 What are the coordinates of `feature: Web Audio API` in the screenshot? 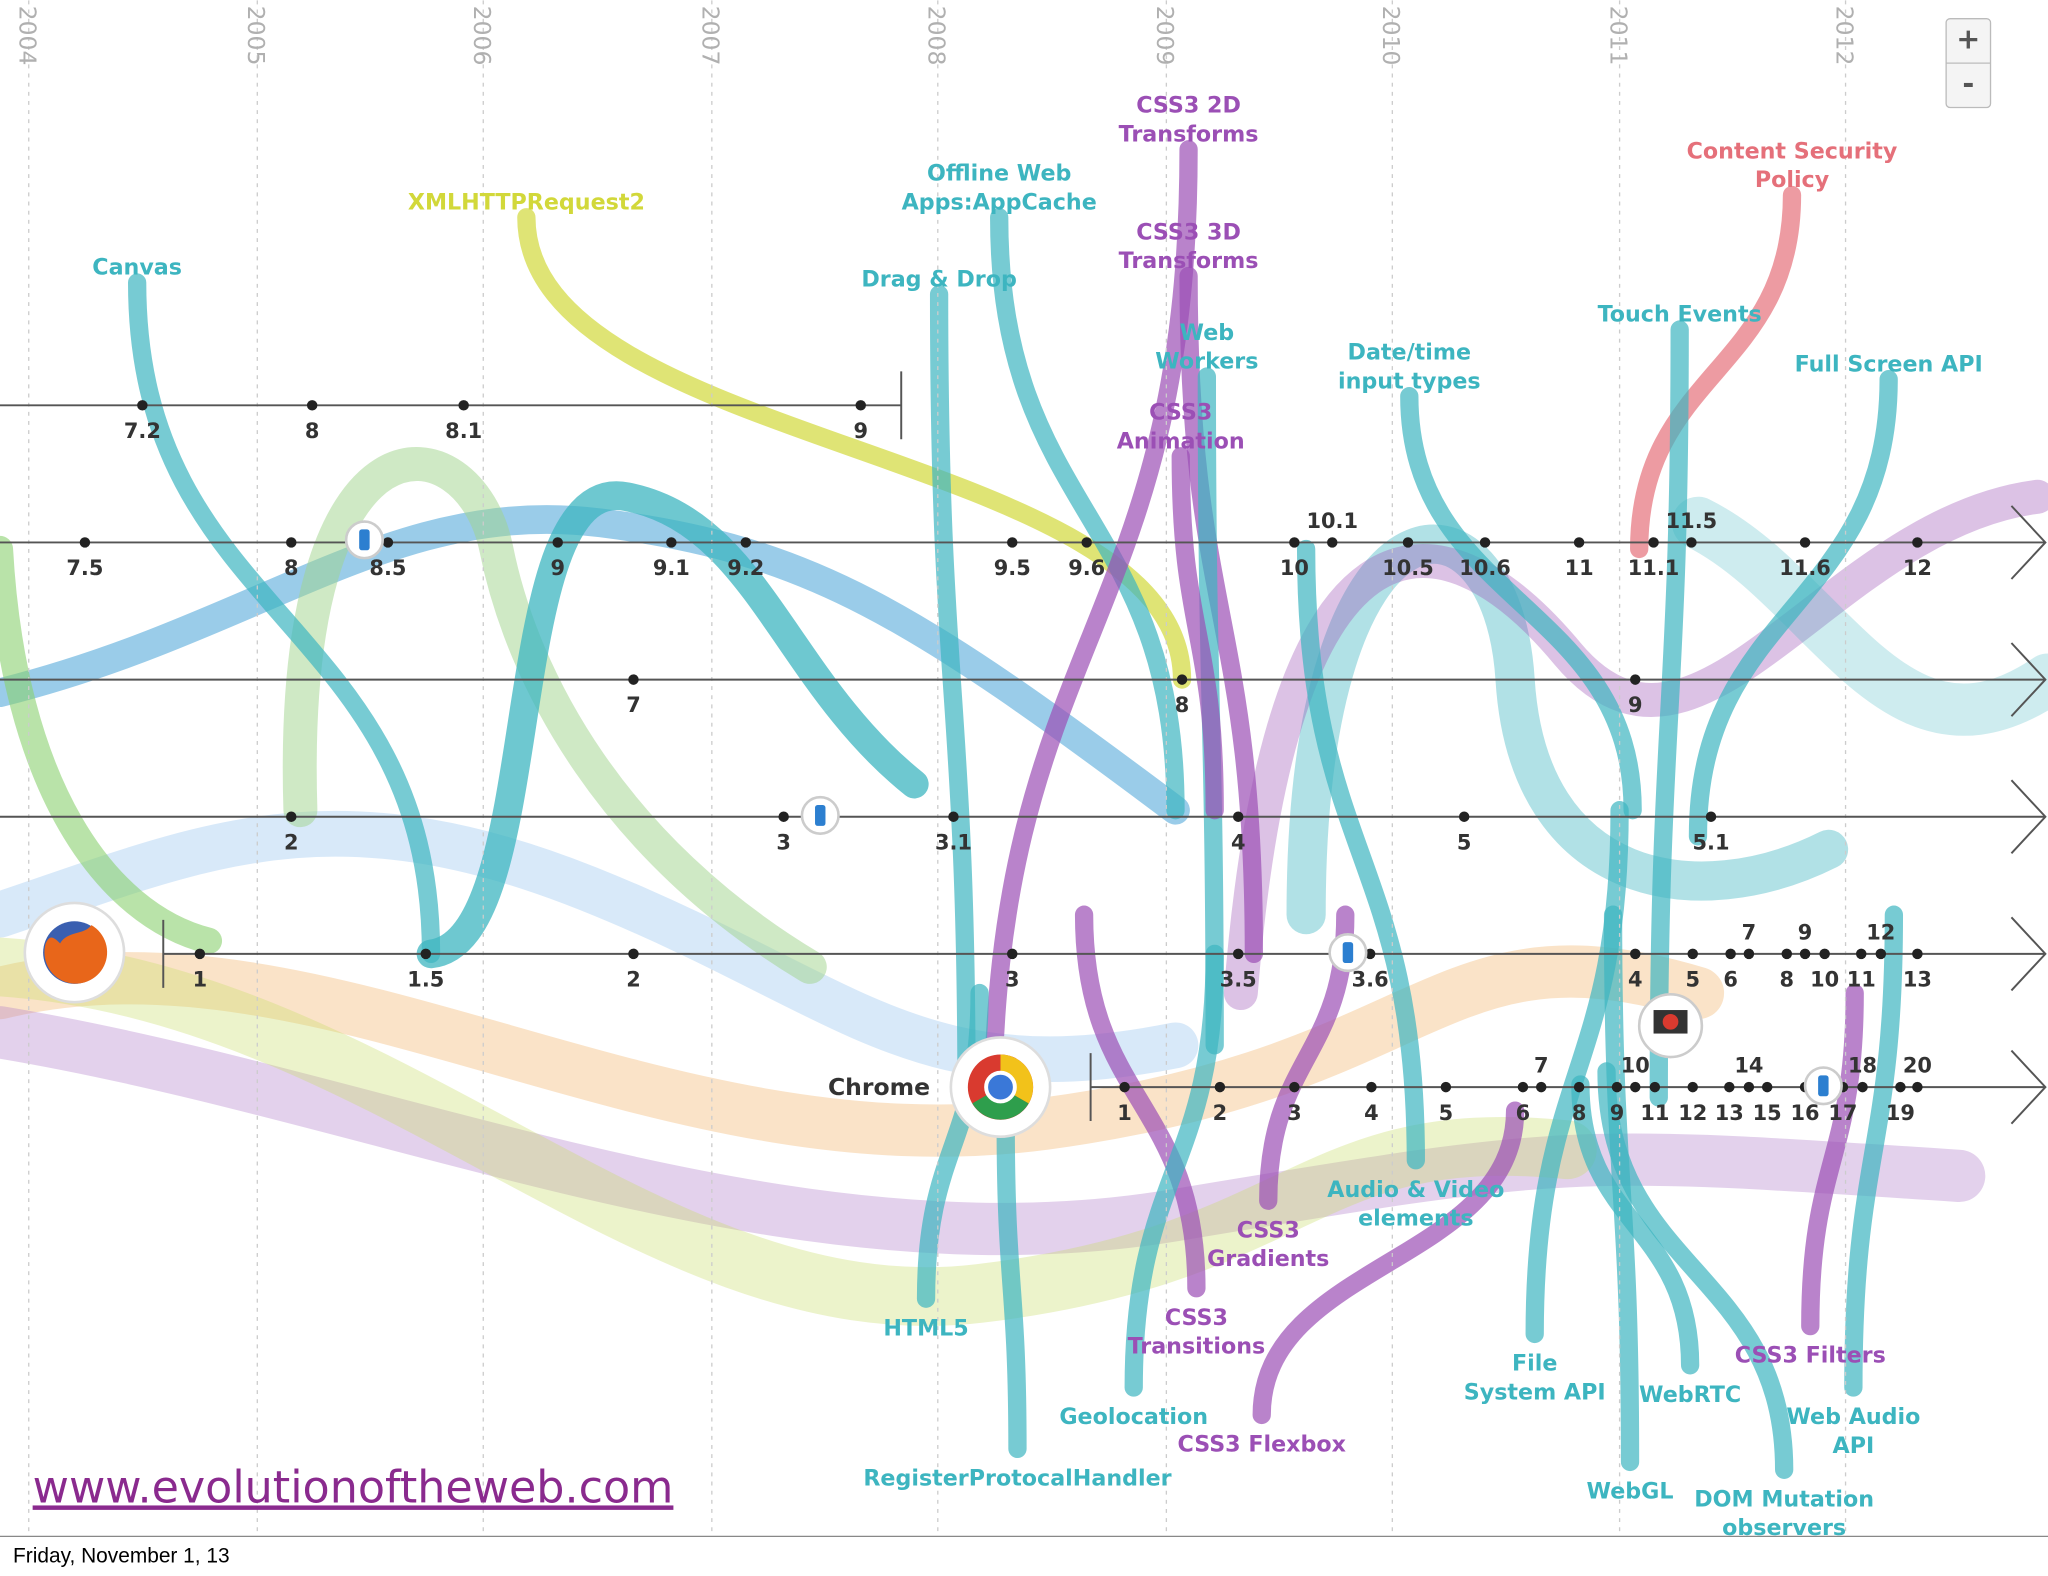 It's located at (1853, 1431).